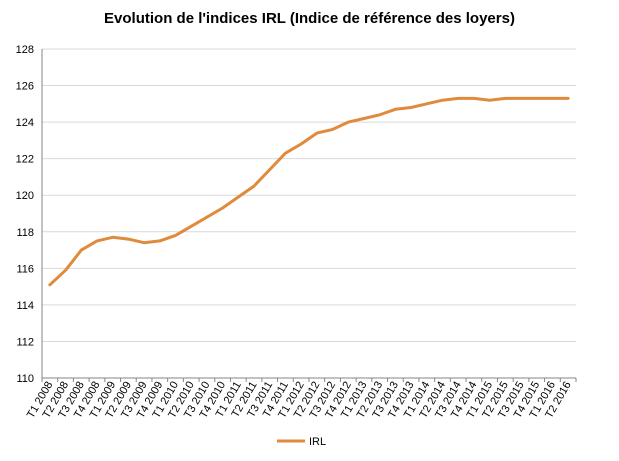 The image size is (619, 461). I want to click on y-tick-label: 118, so click(25, 233).